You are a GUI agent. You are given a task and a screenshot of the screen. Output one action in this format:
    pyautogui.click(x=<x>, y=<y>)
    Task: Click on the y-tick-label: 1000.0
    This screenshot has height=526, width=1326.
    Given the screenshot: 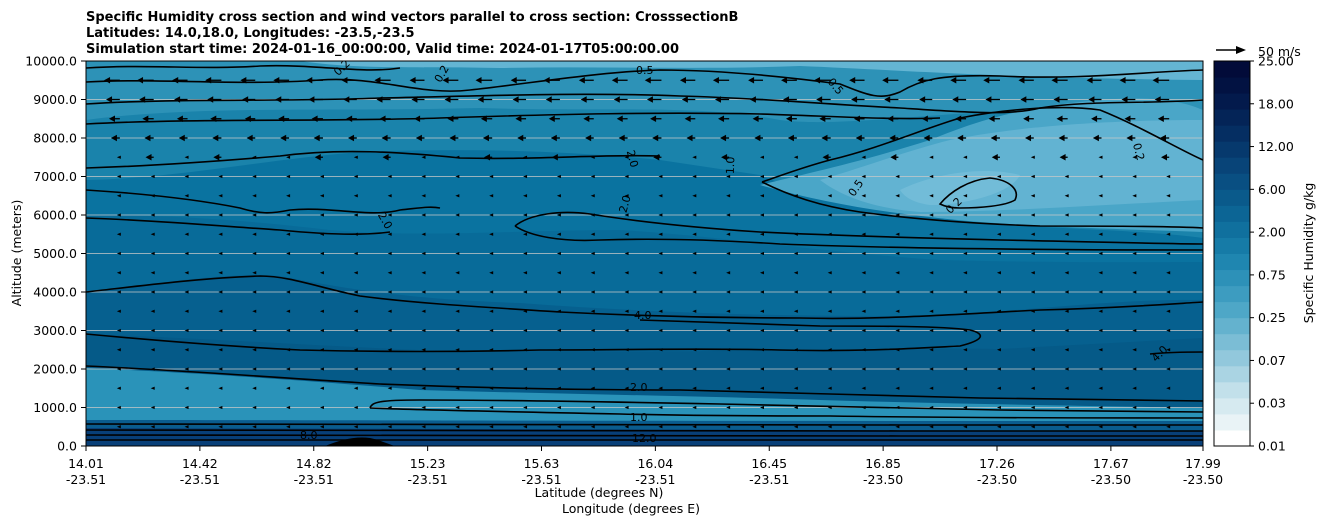 What is the action you would take?
    pyautogui.click(x=55, y=407)
    